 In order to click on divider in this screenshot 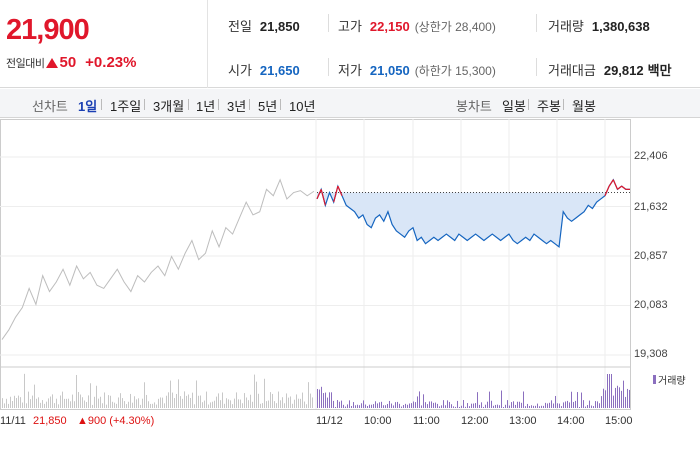, I will do `click(144, 104)`.